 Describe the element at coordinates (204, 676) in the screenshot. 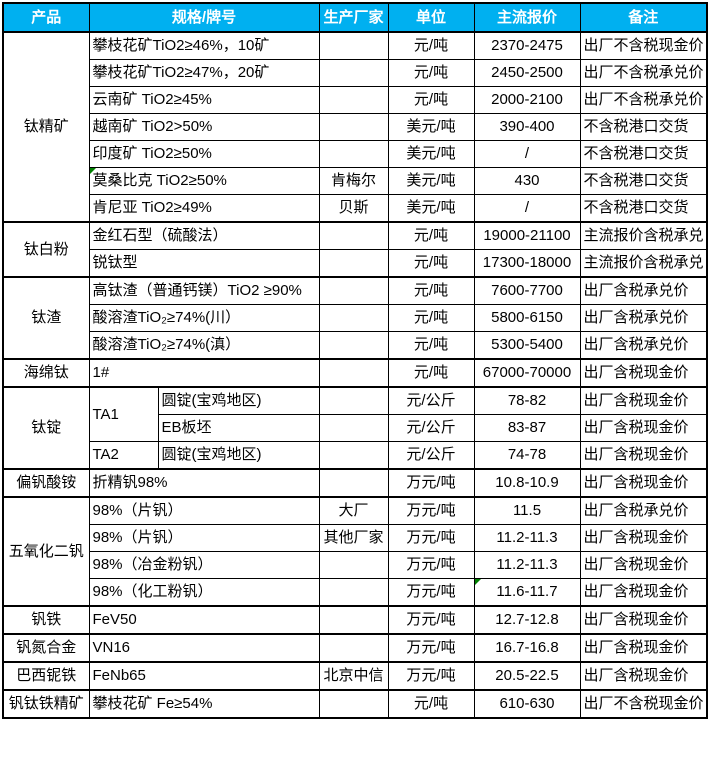

I see `spec-cell: FeNb65` at that location.